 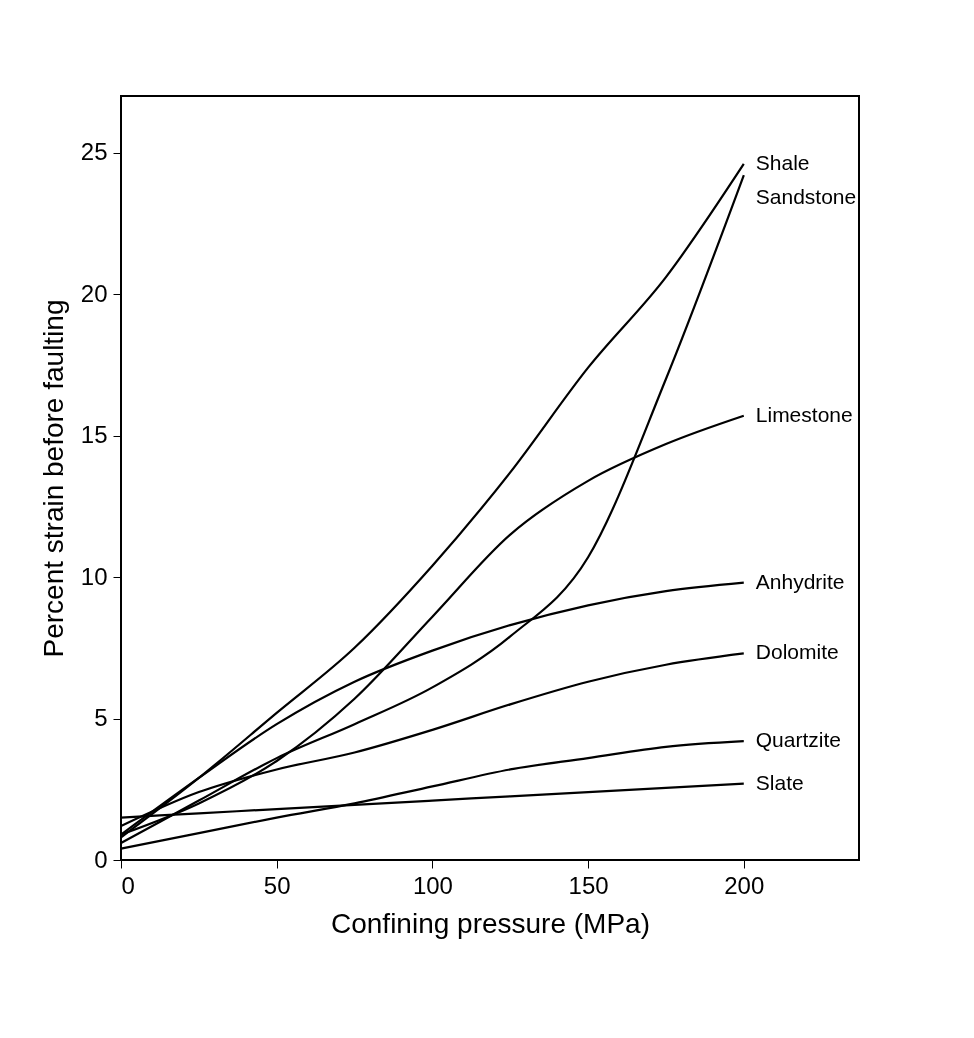 What do you see at coordinates (53, 478) in the screenshot?
I see `y-axis-title: Percent strain before faulting` at bounding box center [53, 478].